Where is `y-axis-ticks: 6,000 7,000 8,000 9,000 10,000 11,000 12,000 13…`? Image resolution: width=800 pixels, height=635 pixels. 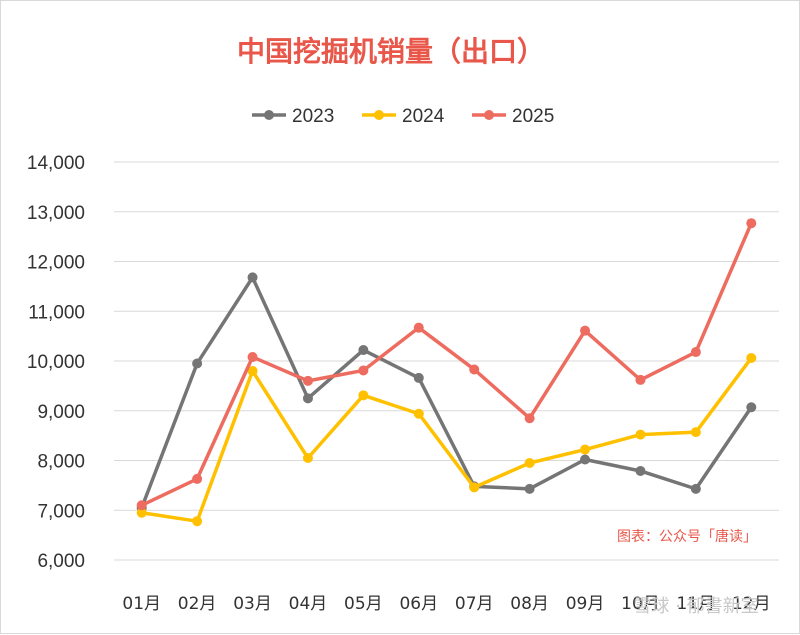 y-axis-ticks: 6,000 7,000 8,000 9,000 10,000 11,000 12,000 13… is located at coordinates (56, 362).